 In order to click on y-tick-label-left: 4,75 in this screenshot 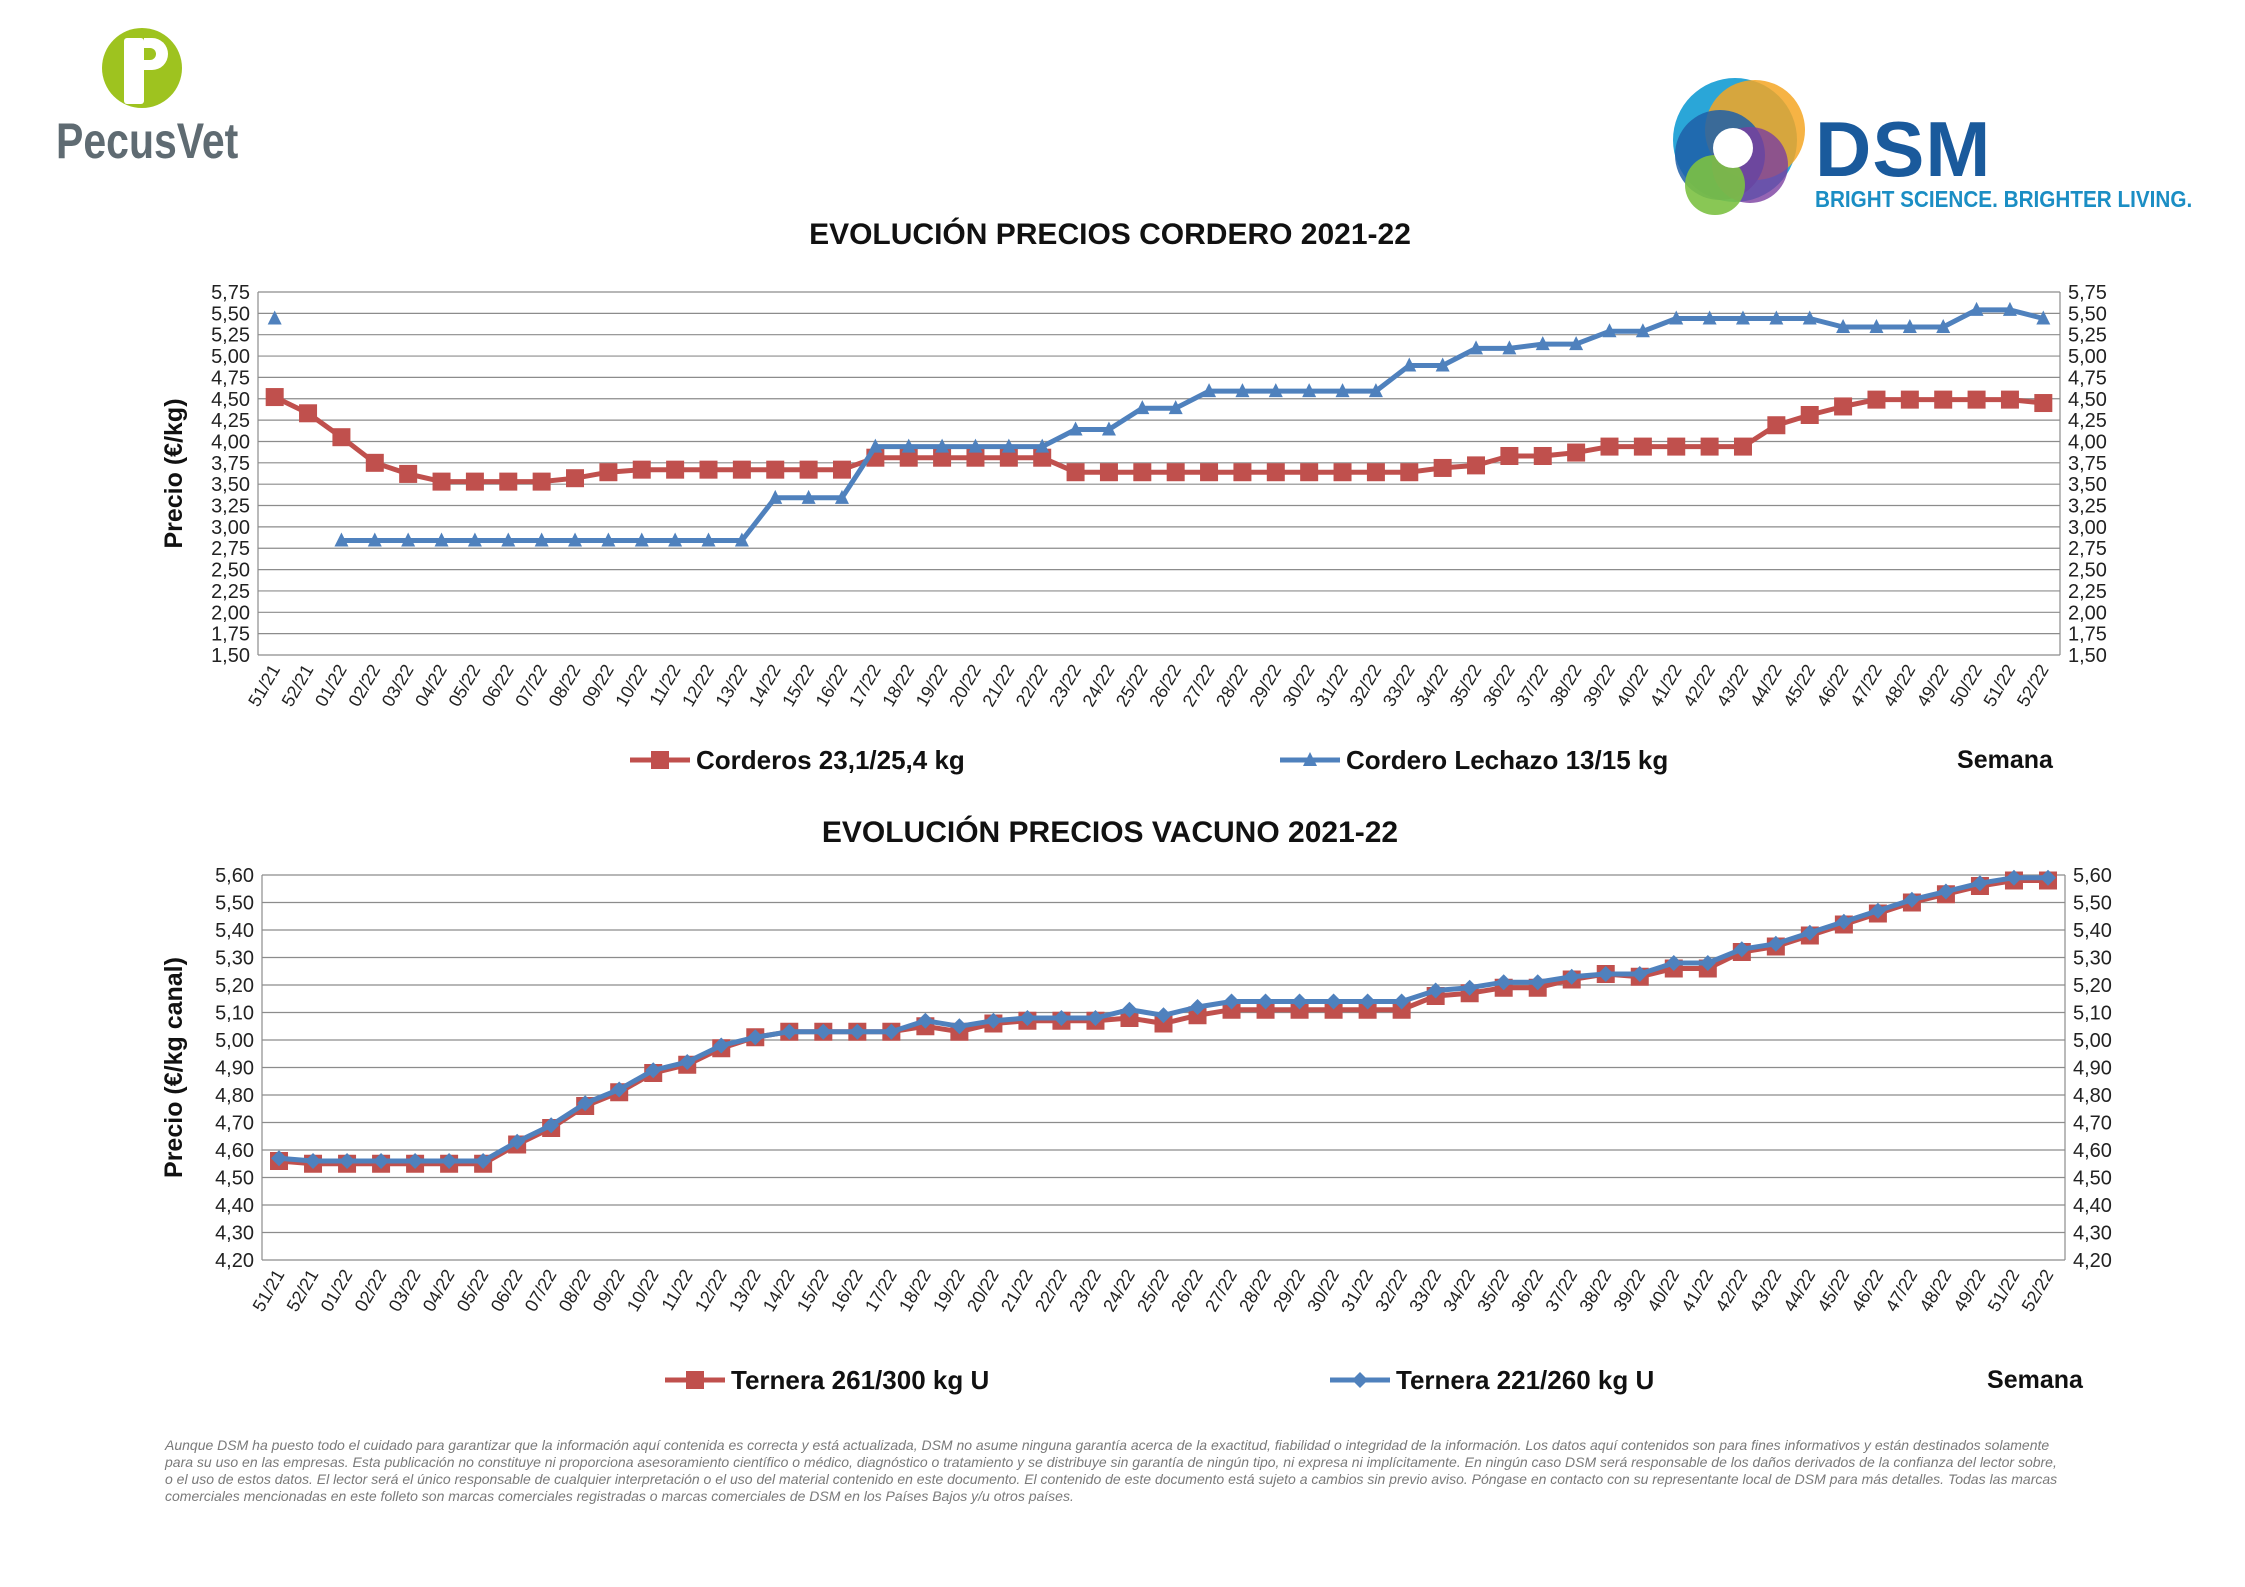, I will do `click(230, 378)`.